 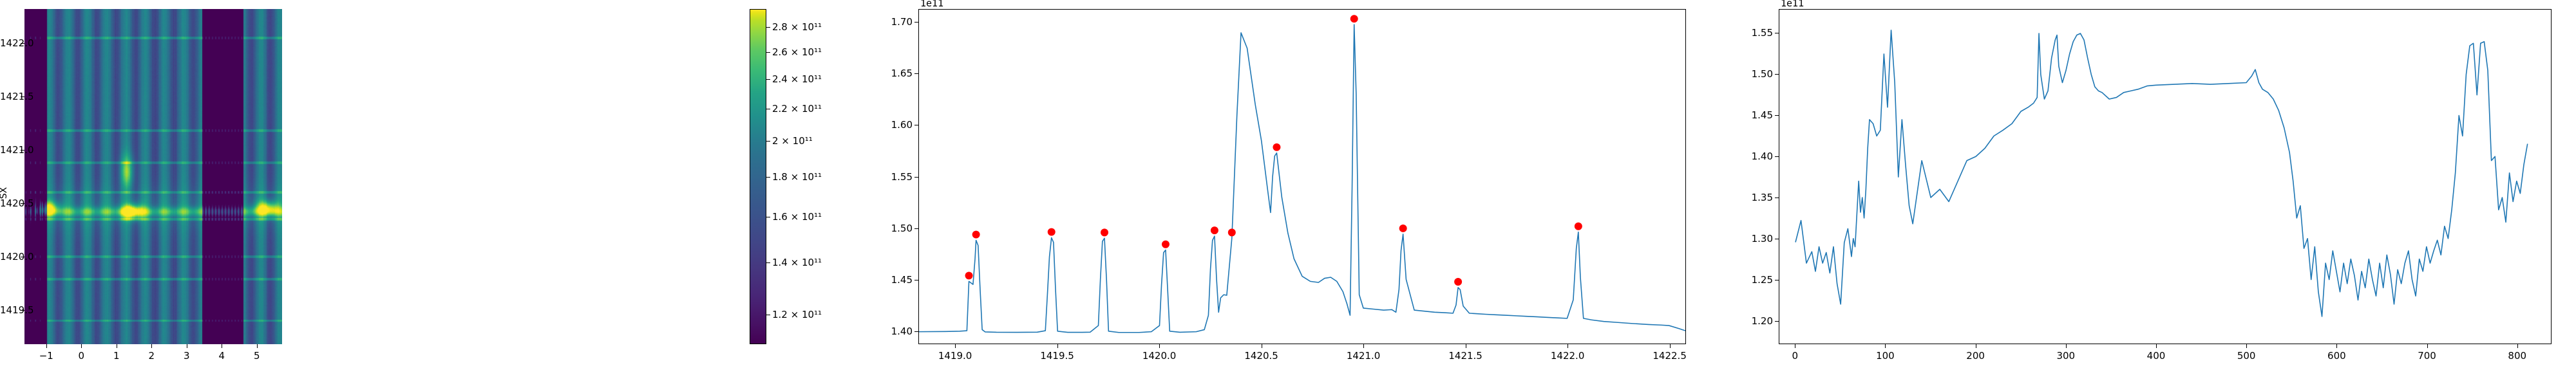 What do you see at coordinates (1886, 356) in the screenshot?
I see `timeseries-xtick-label: 100` at bounding box center [1886, 356].